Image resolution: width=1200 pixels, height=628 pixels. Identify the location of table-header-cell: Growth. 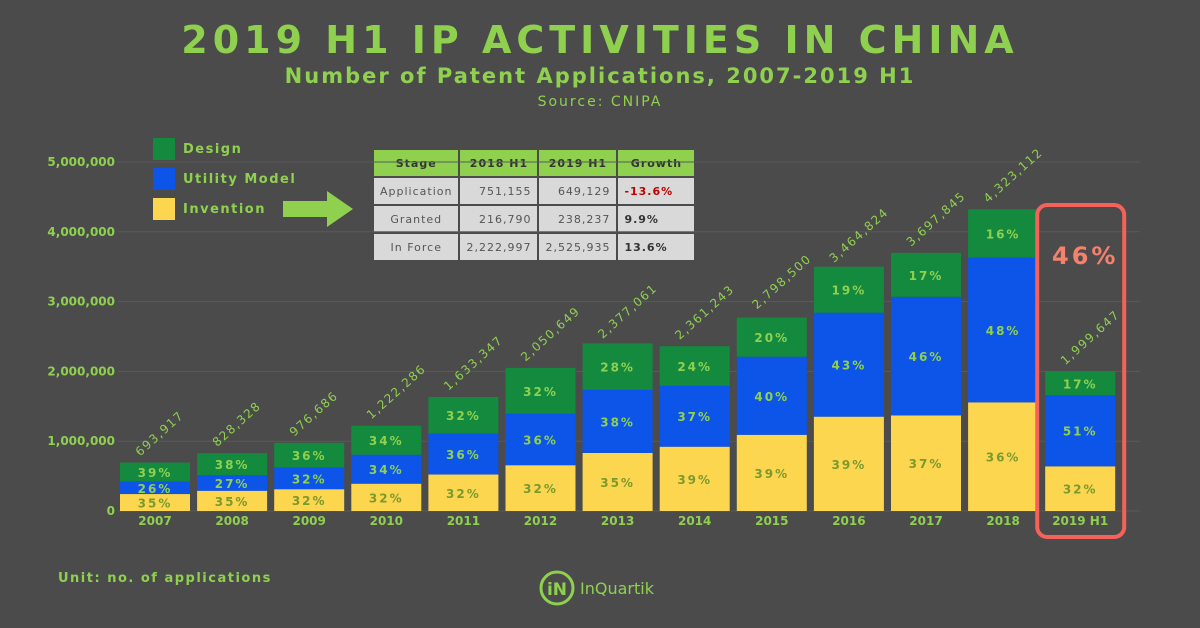
(656, 163).